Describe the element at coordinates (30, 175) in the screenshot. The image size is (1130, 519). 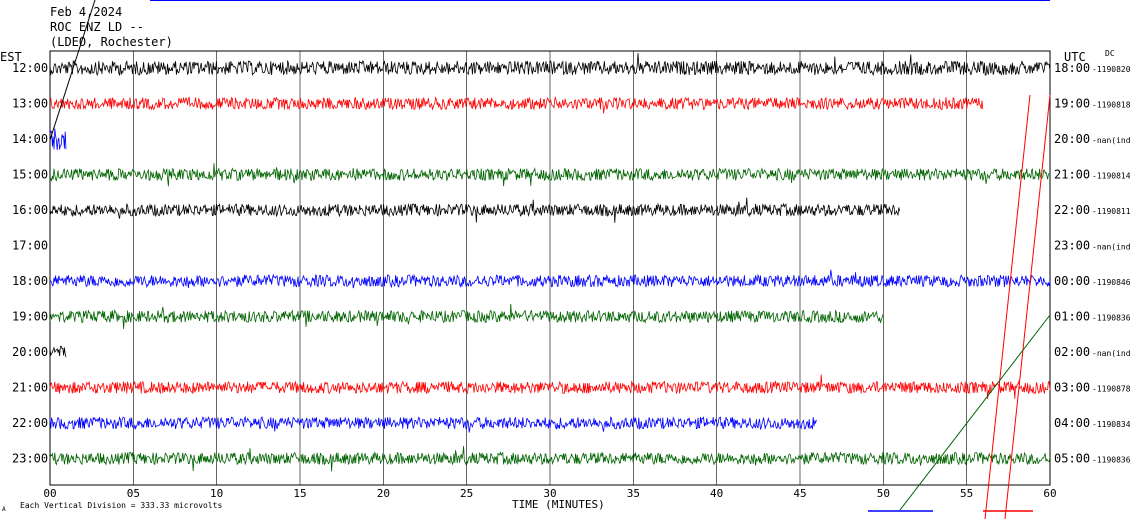
I see `est-hour-label: 15:00` at that location.